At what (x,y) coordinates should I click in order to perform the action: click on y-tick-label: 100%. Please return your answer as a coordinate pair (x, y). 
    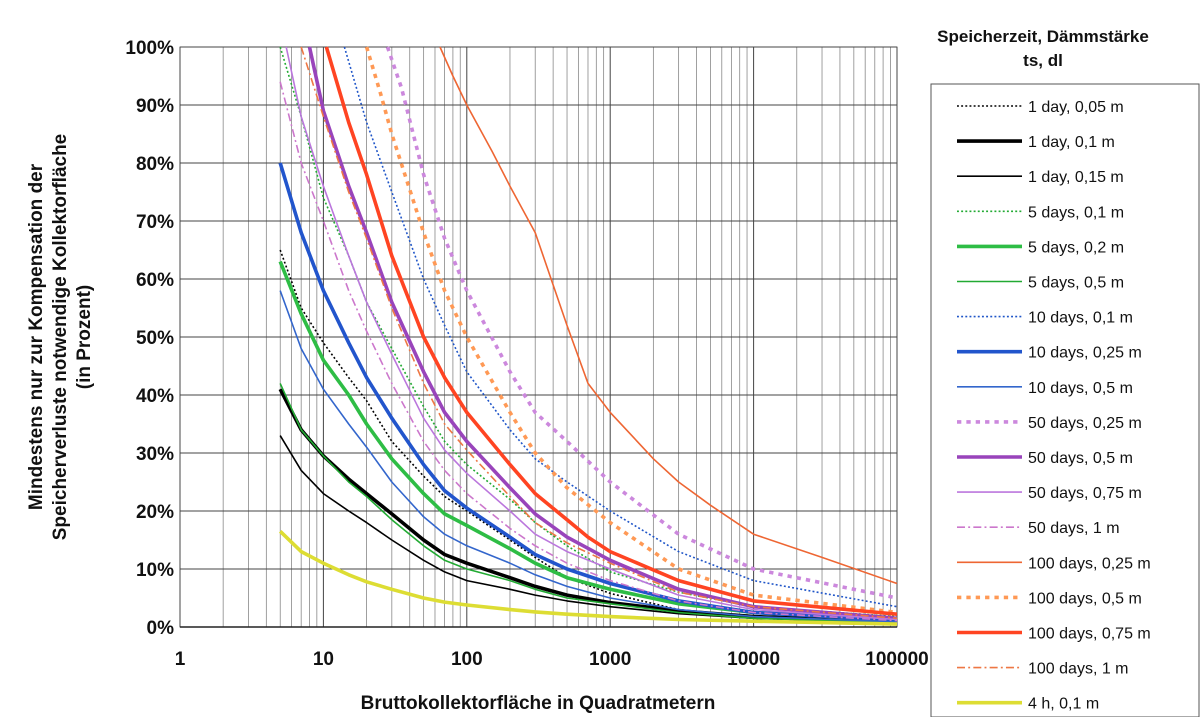
    Looking at the image, I should click on (149, 48).